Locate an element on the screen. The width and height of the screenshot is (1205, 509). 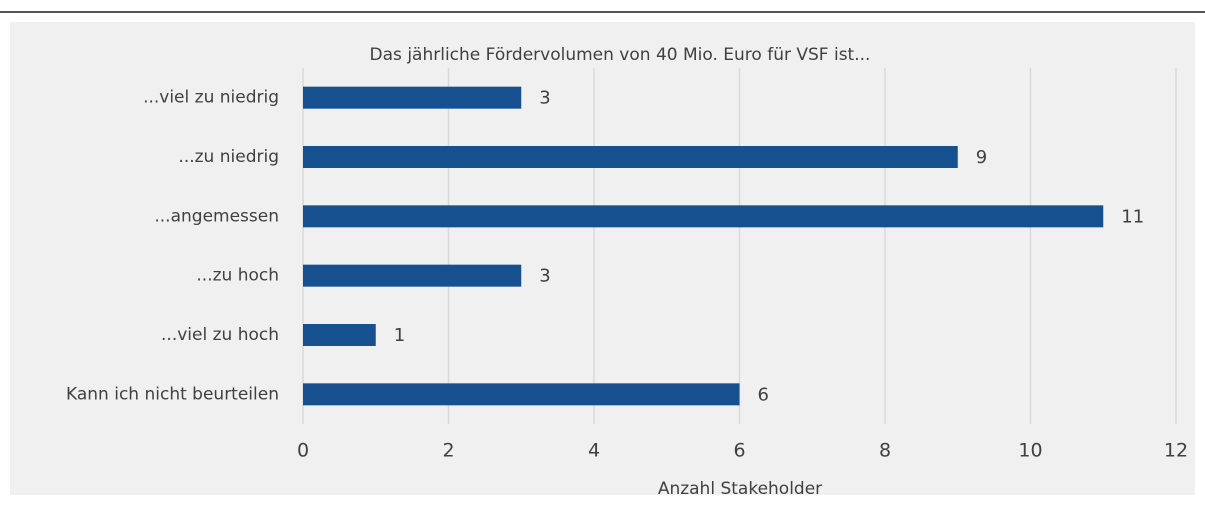
x-tick-label: 6 is located at coordinates (739, 451).